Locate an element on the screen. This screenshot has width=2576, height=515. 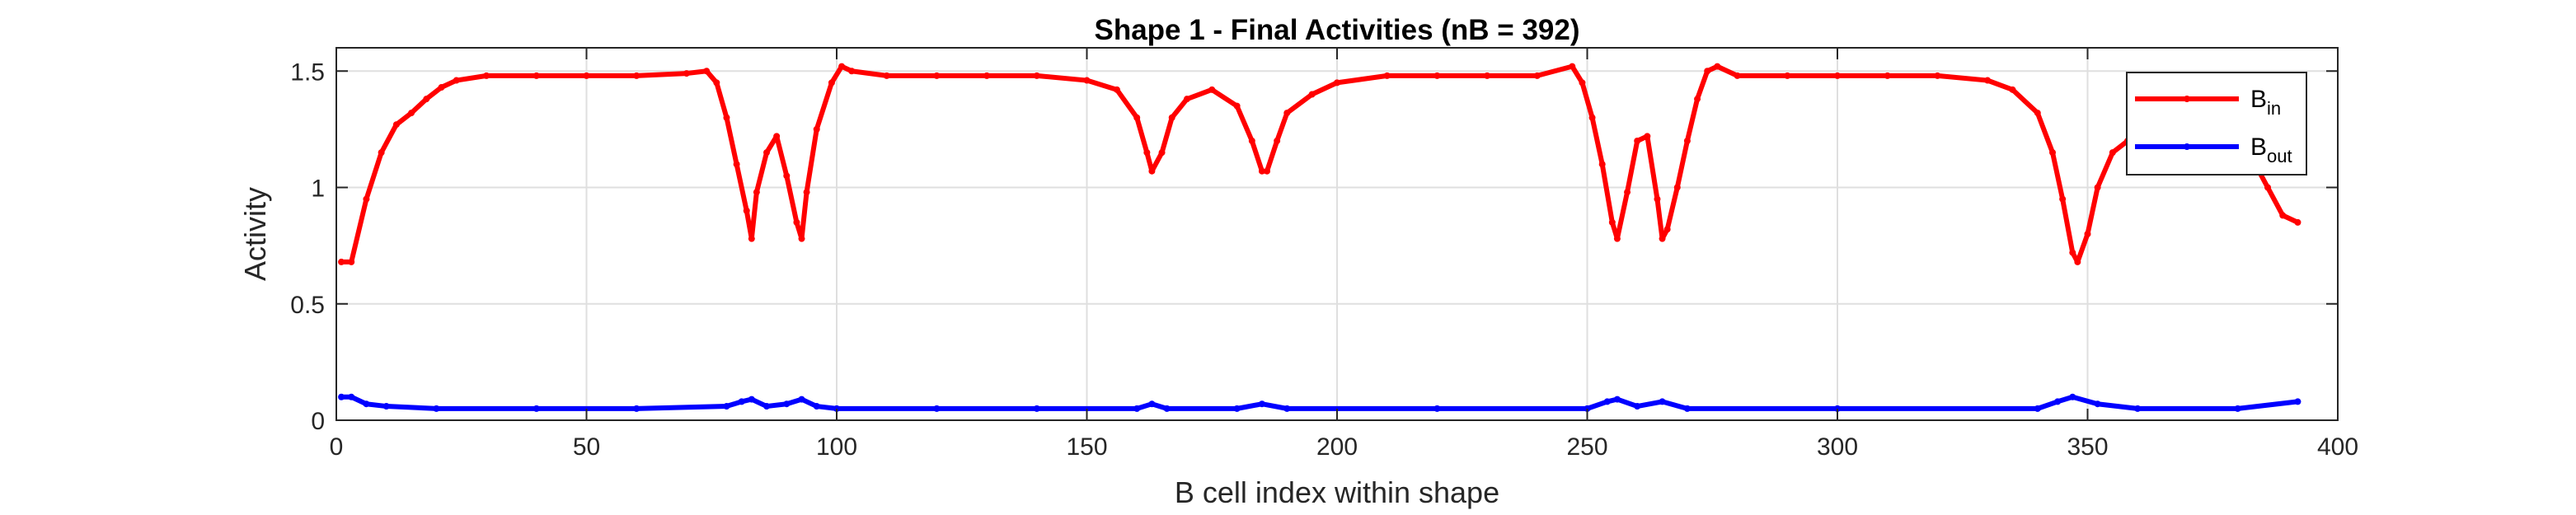
legend-label-b-in-main: B is located at coordinates (2259, 99).